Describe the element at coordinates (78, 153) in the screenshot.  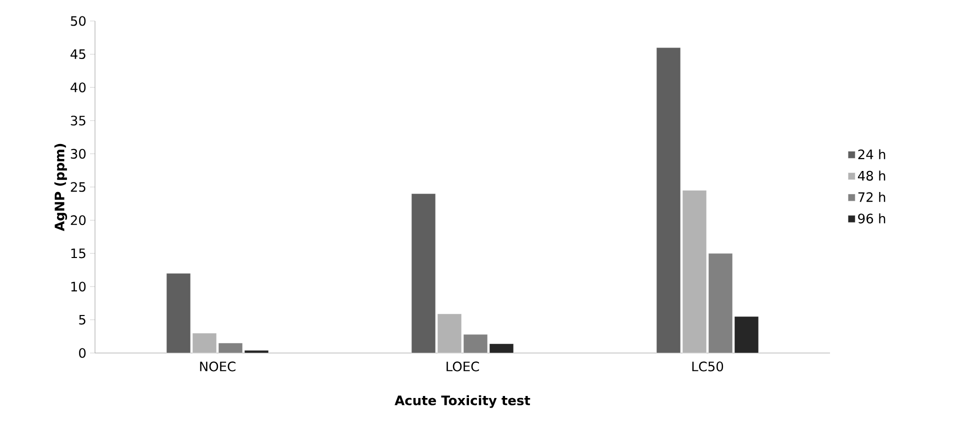
I see `y-tick-label: 30` at that location.